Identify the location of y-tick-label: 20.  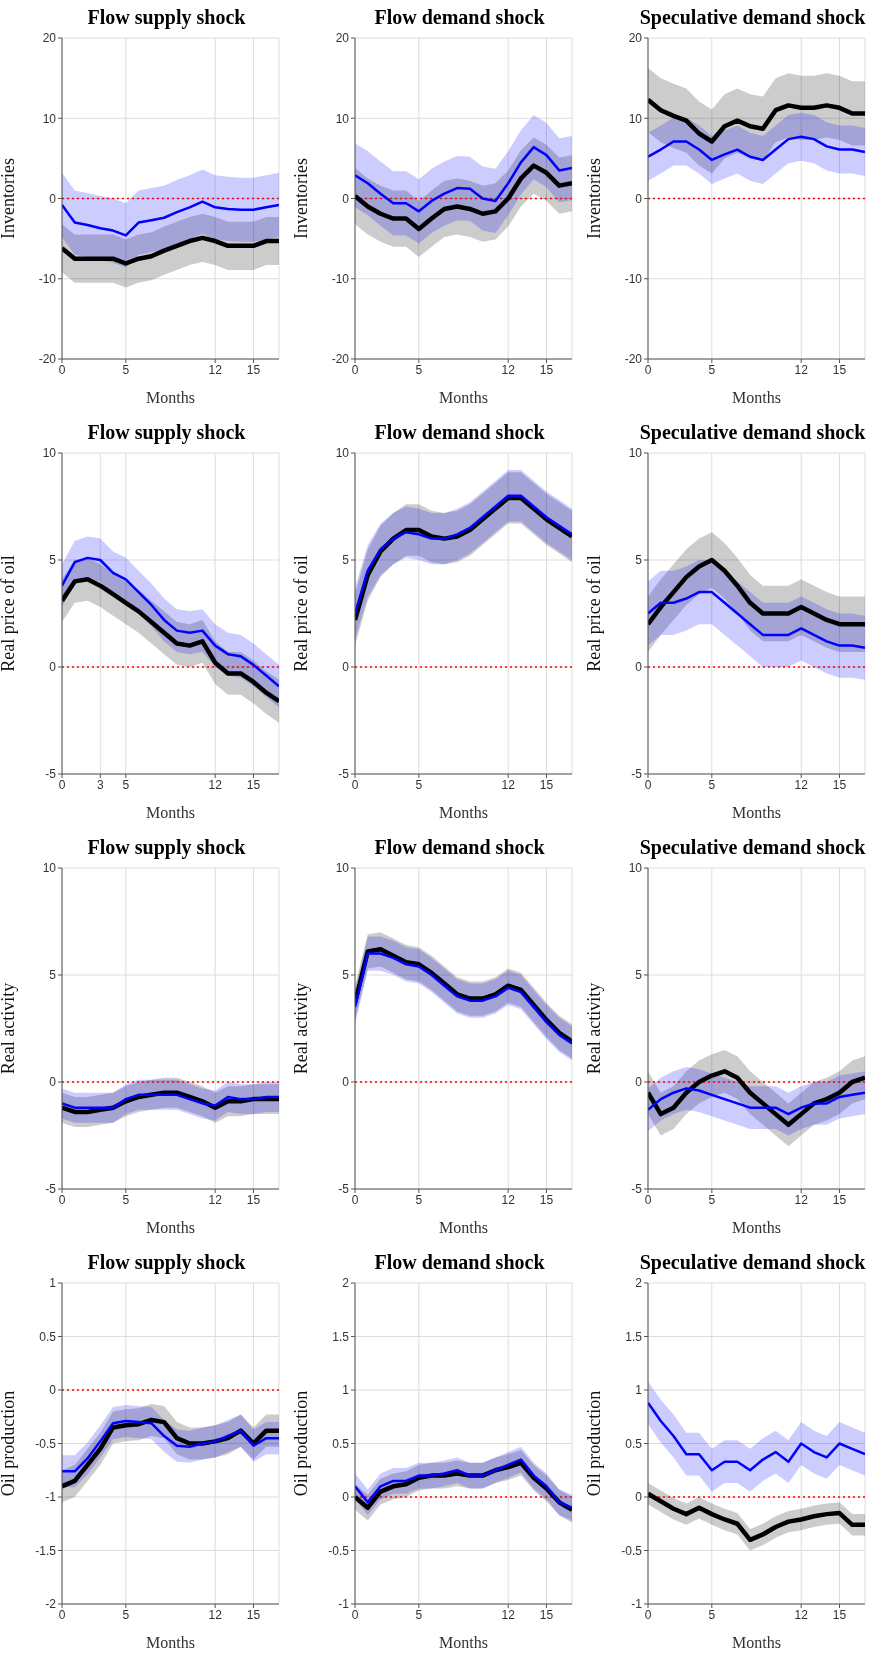
(342, 38).